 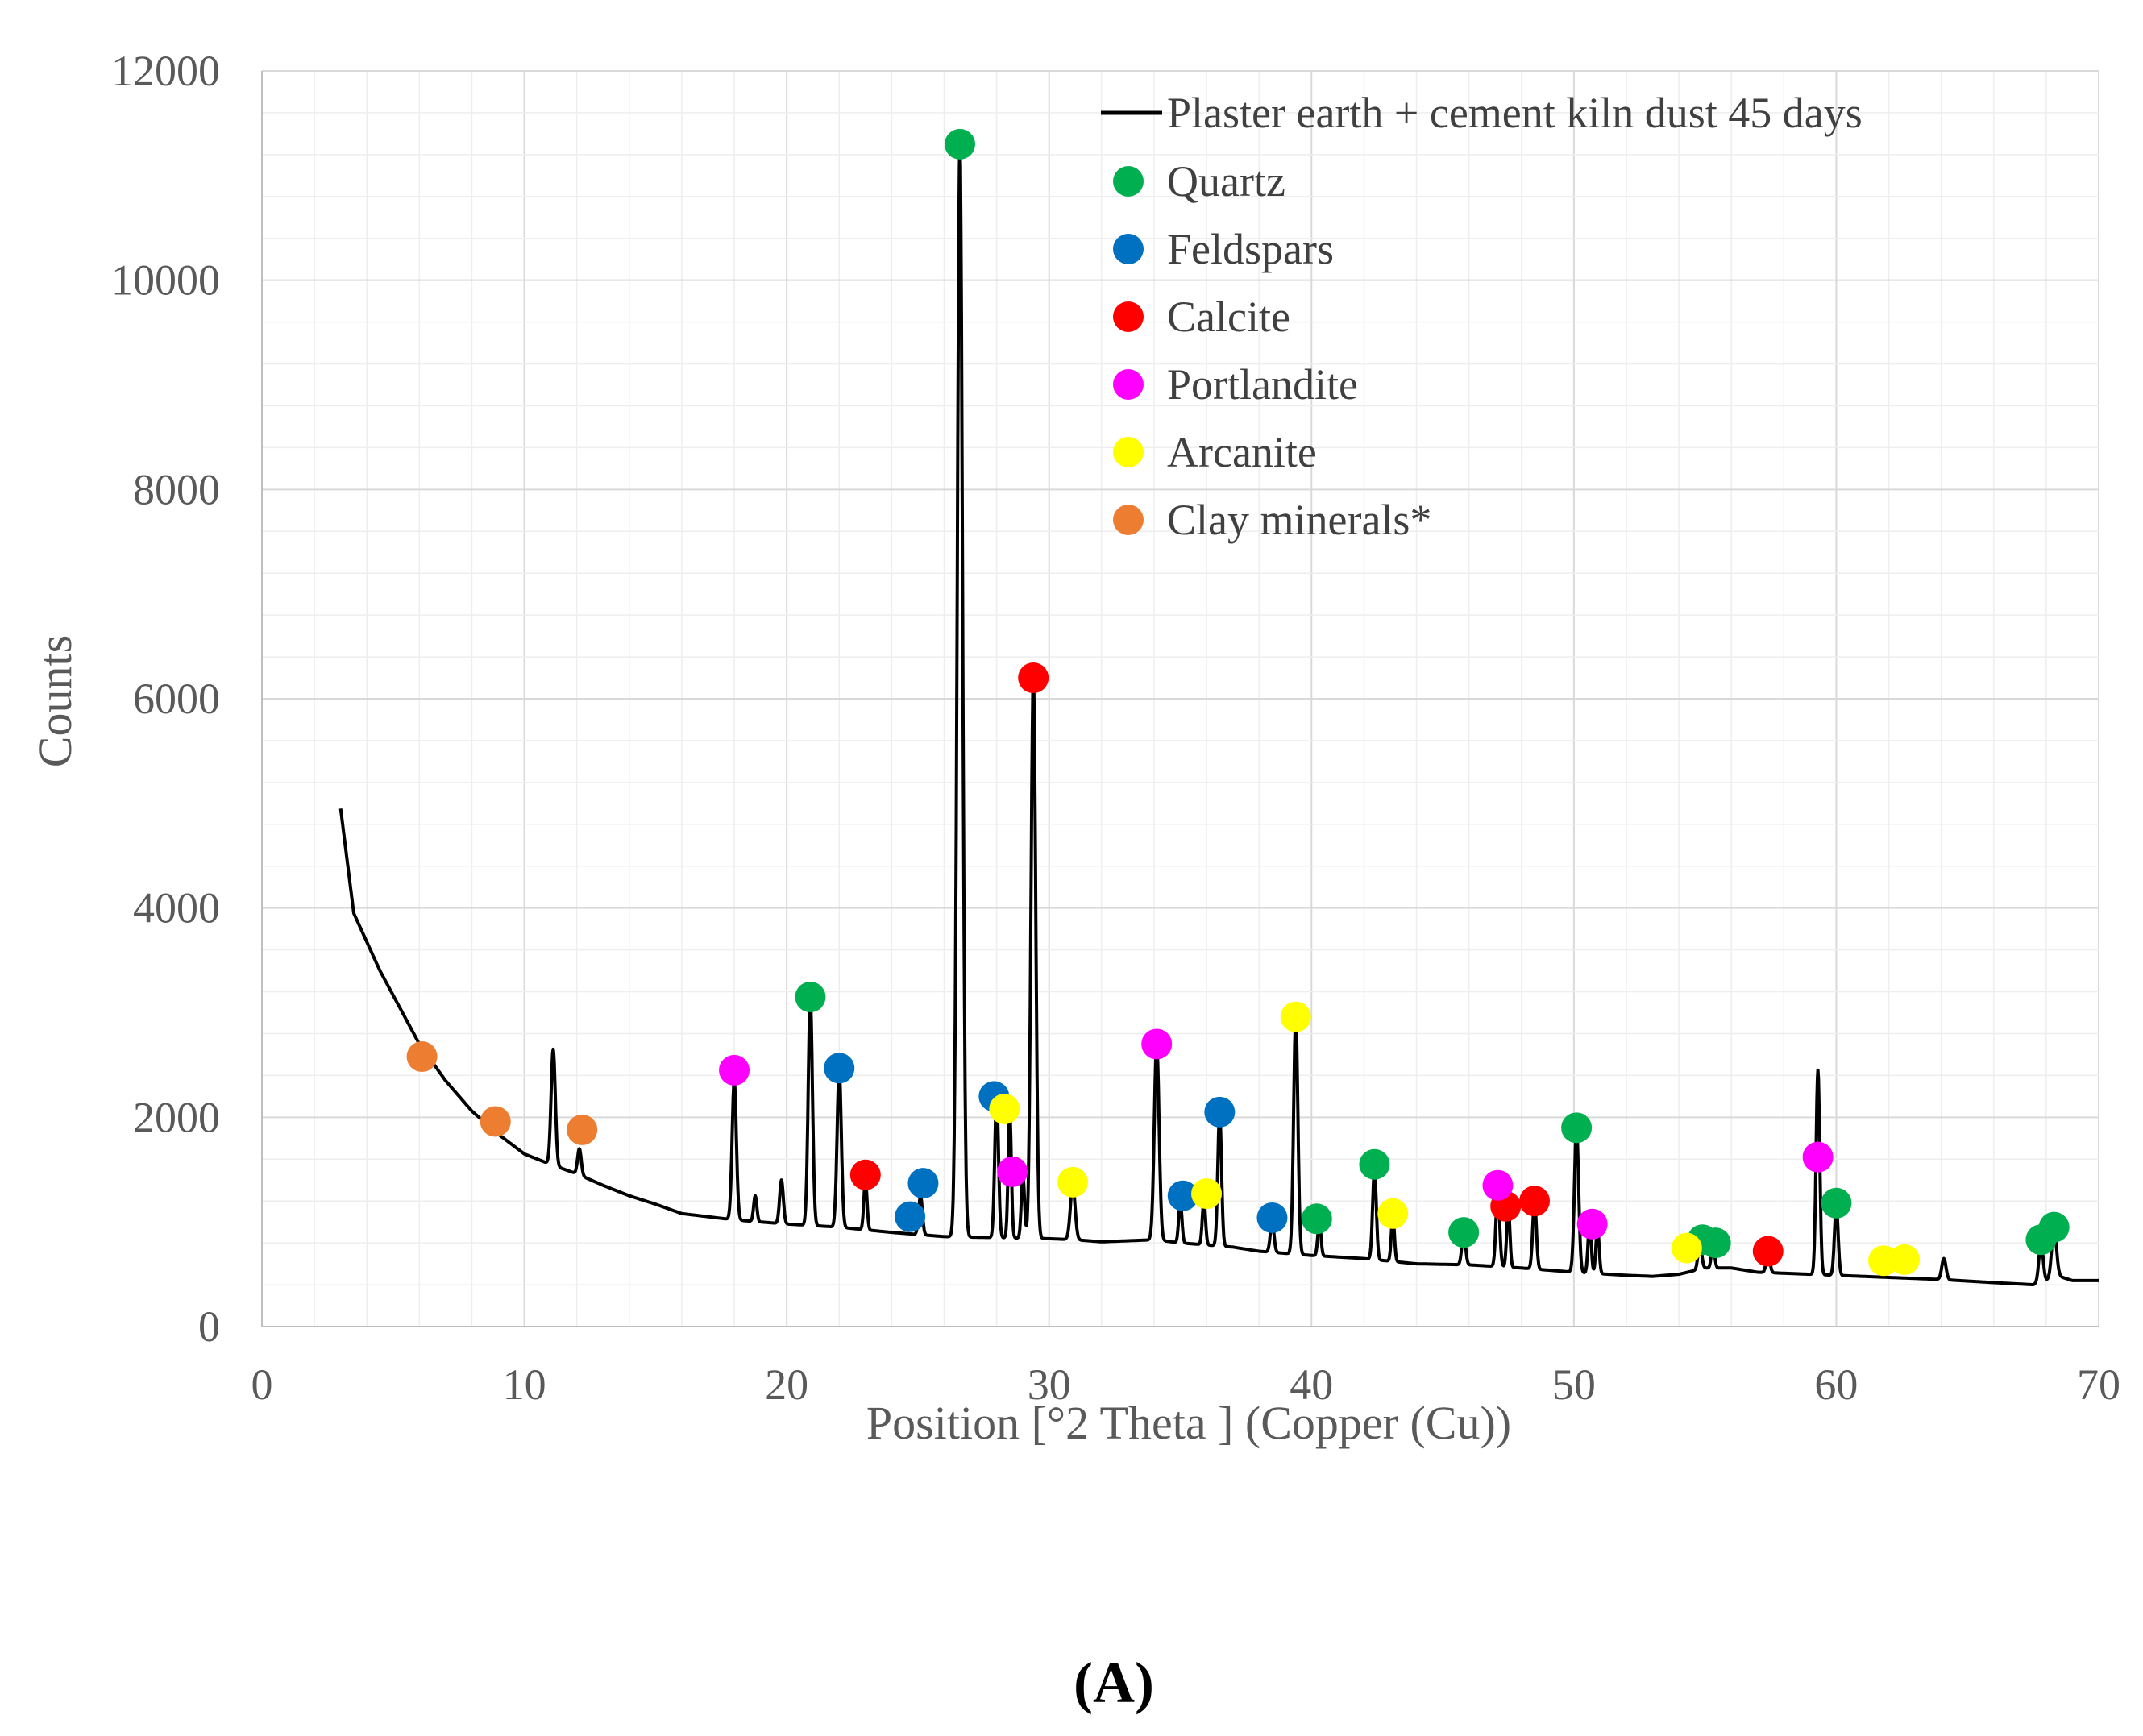 I want to click on y-tick-label: 4000, so click(x=176, y=908).